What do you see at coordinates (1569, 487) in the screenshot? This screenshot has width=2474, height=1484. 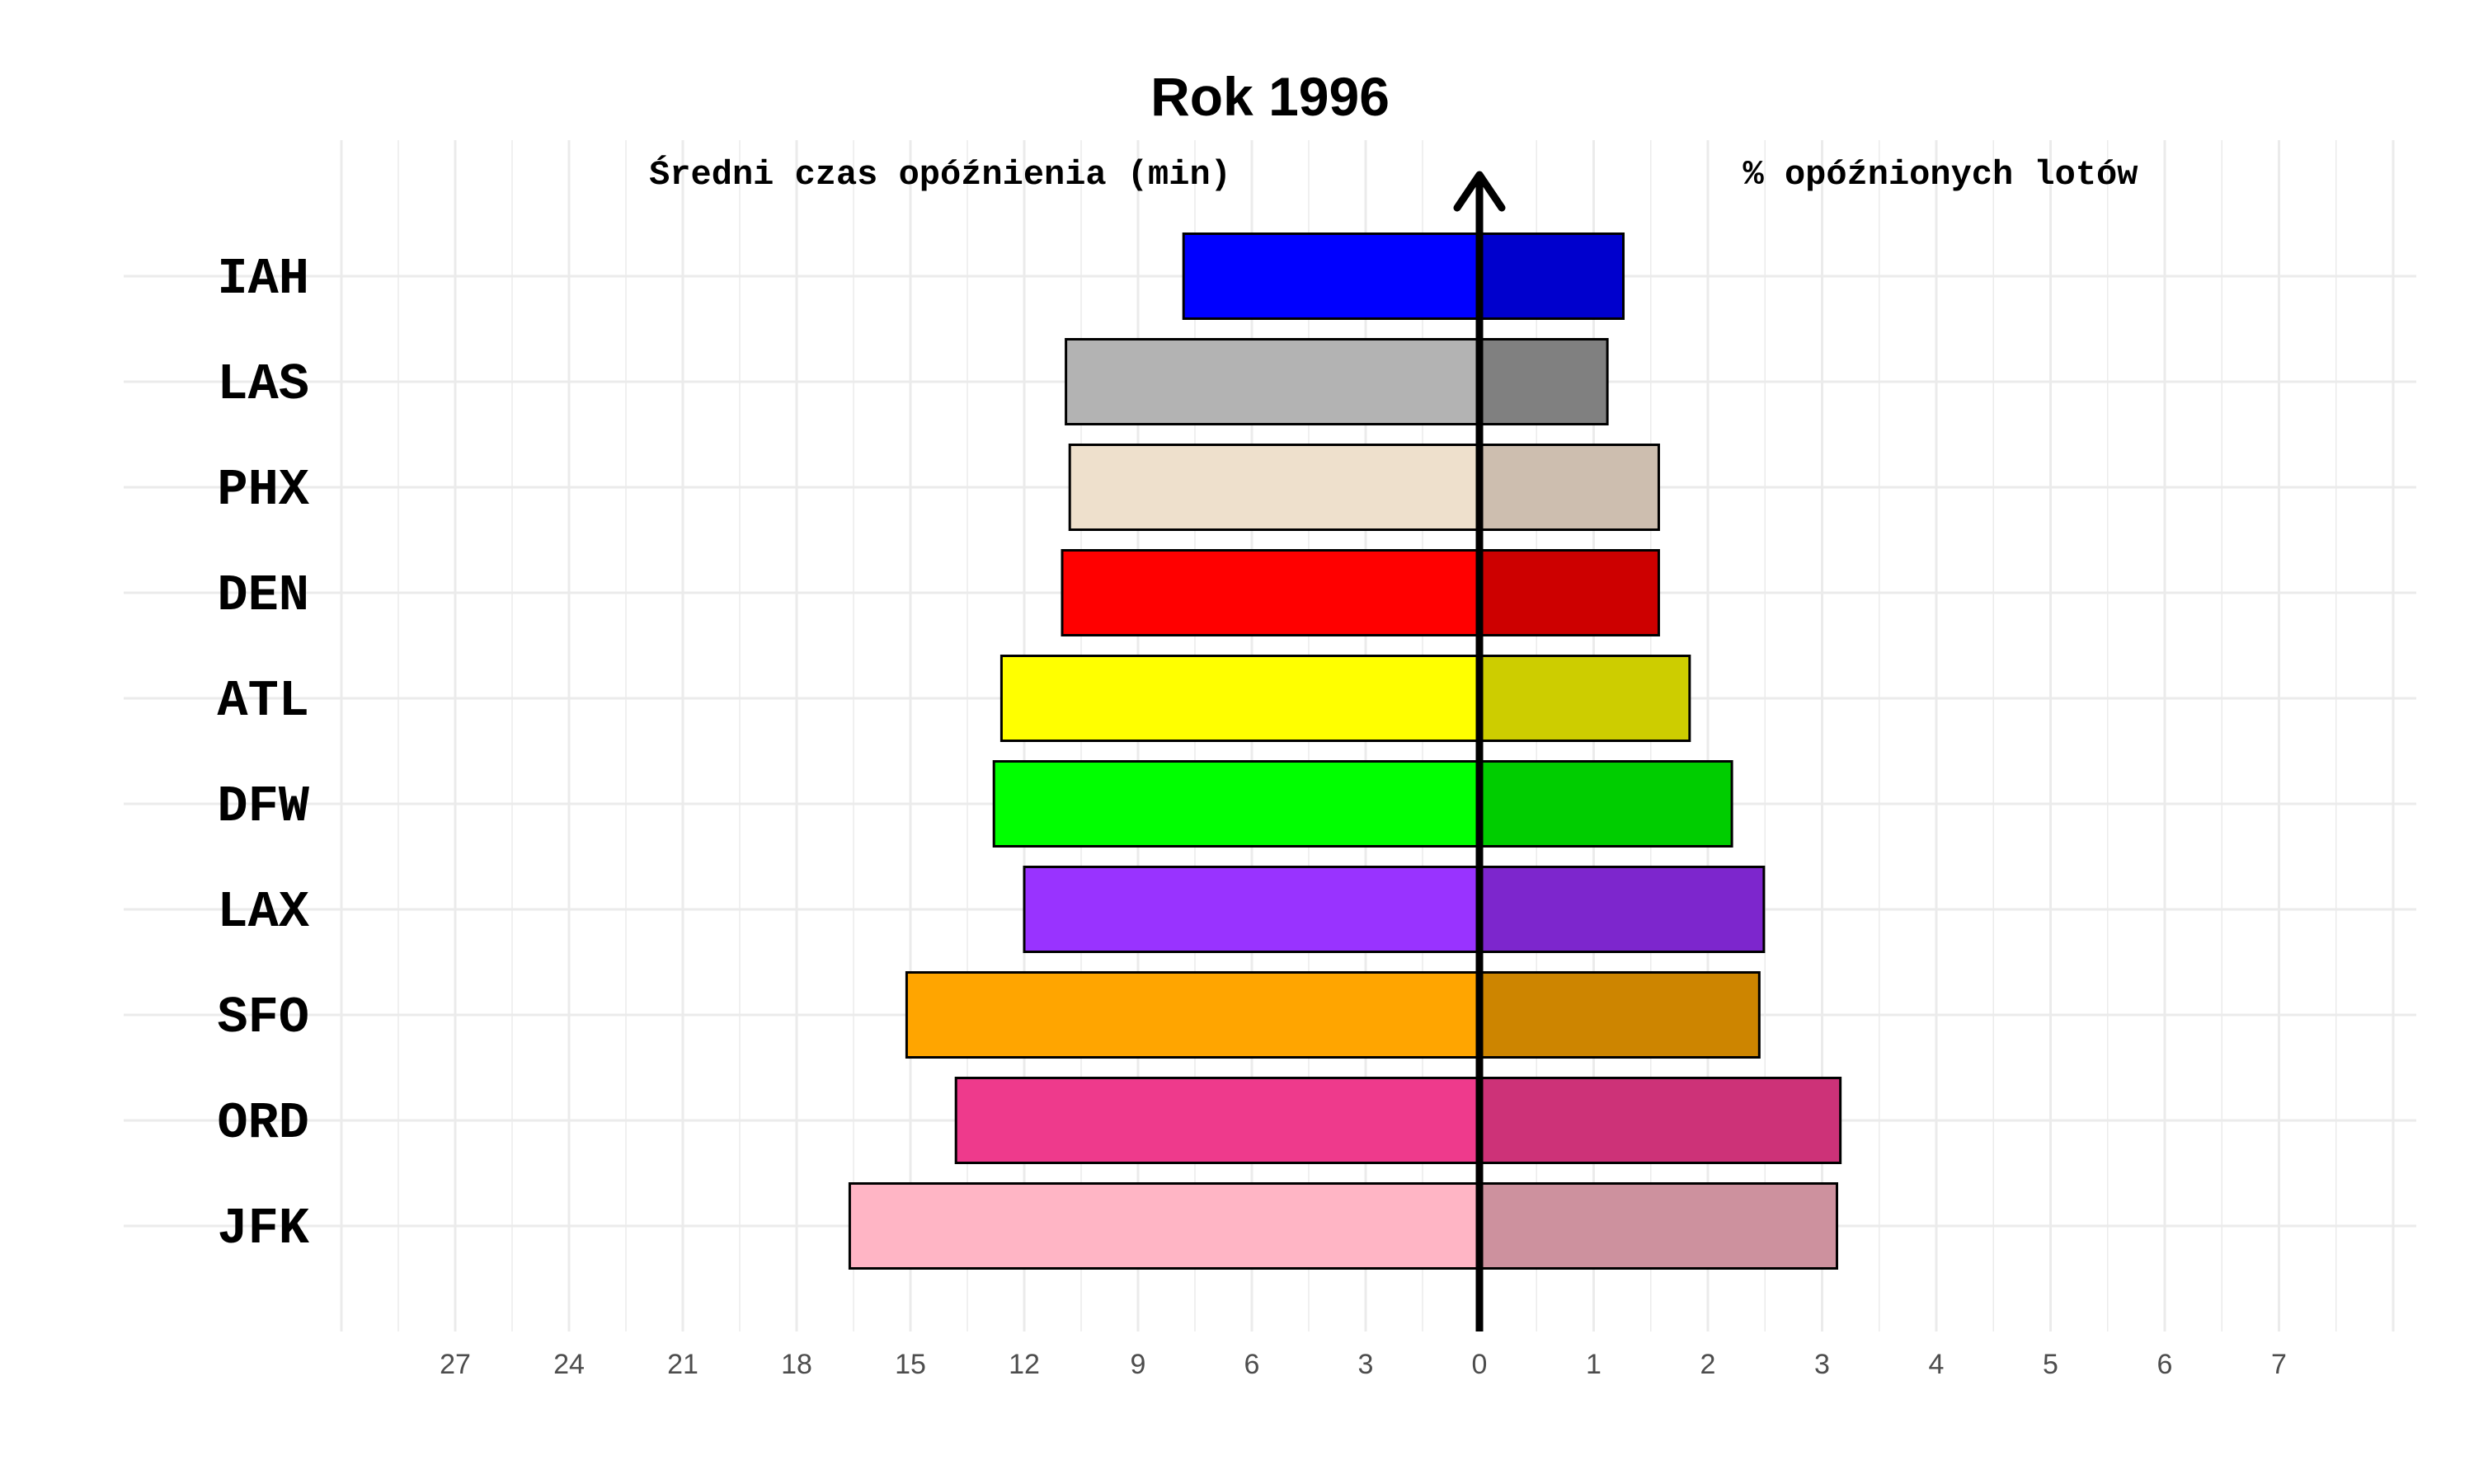 I see `bar-right-phx` at bounding box center [1569, 487].